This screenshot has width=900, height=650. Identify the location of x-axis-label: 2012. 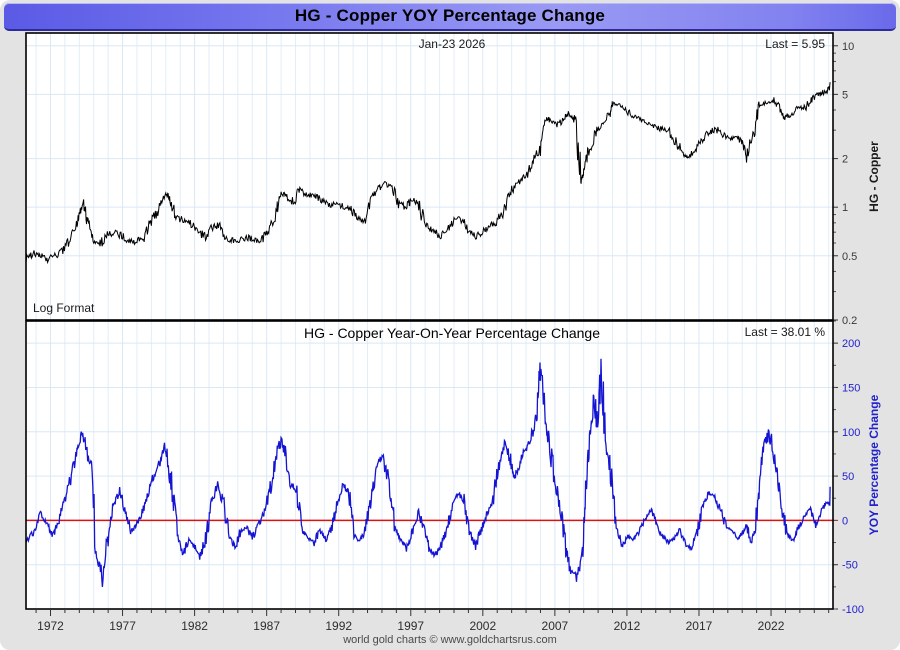
(627, 626).